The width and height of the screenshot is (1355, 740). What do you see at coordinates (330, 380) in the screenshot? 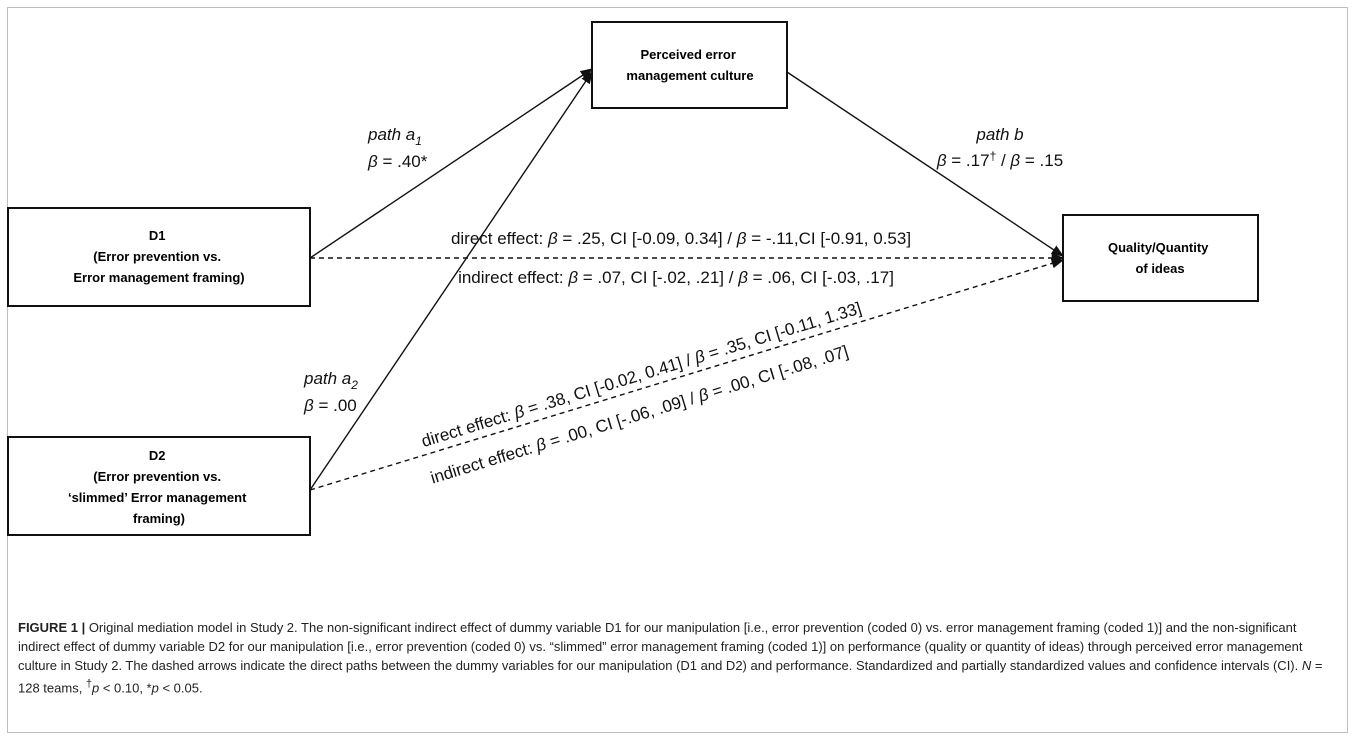
I see `path-a2-label: path a2` at bounding box center [330, 380].